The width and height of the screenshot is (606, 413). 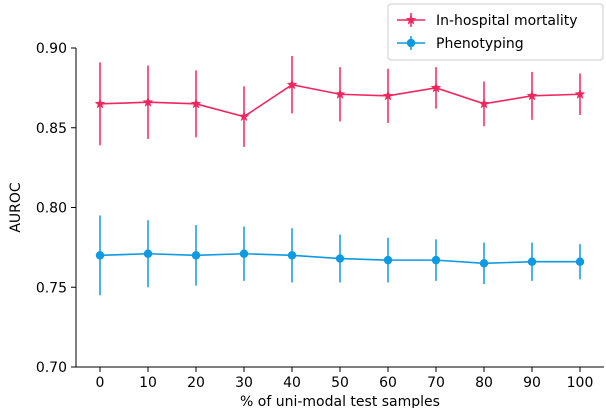 I want to click on x-tick-label: 10, so click(x=148, y=383).